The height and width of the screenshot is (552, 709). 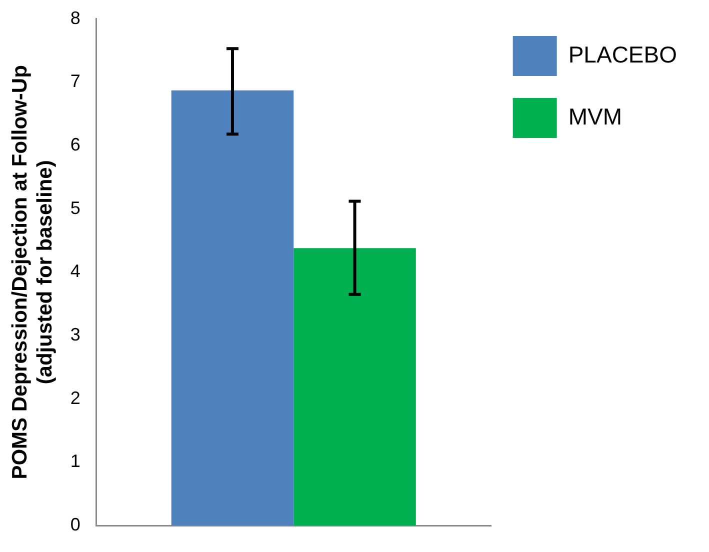 What do you see at coordinates (75, 18) in the screenshot?
I see `y-tick-label: 8` at bounding box center [75, 18].